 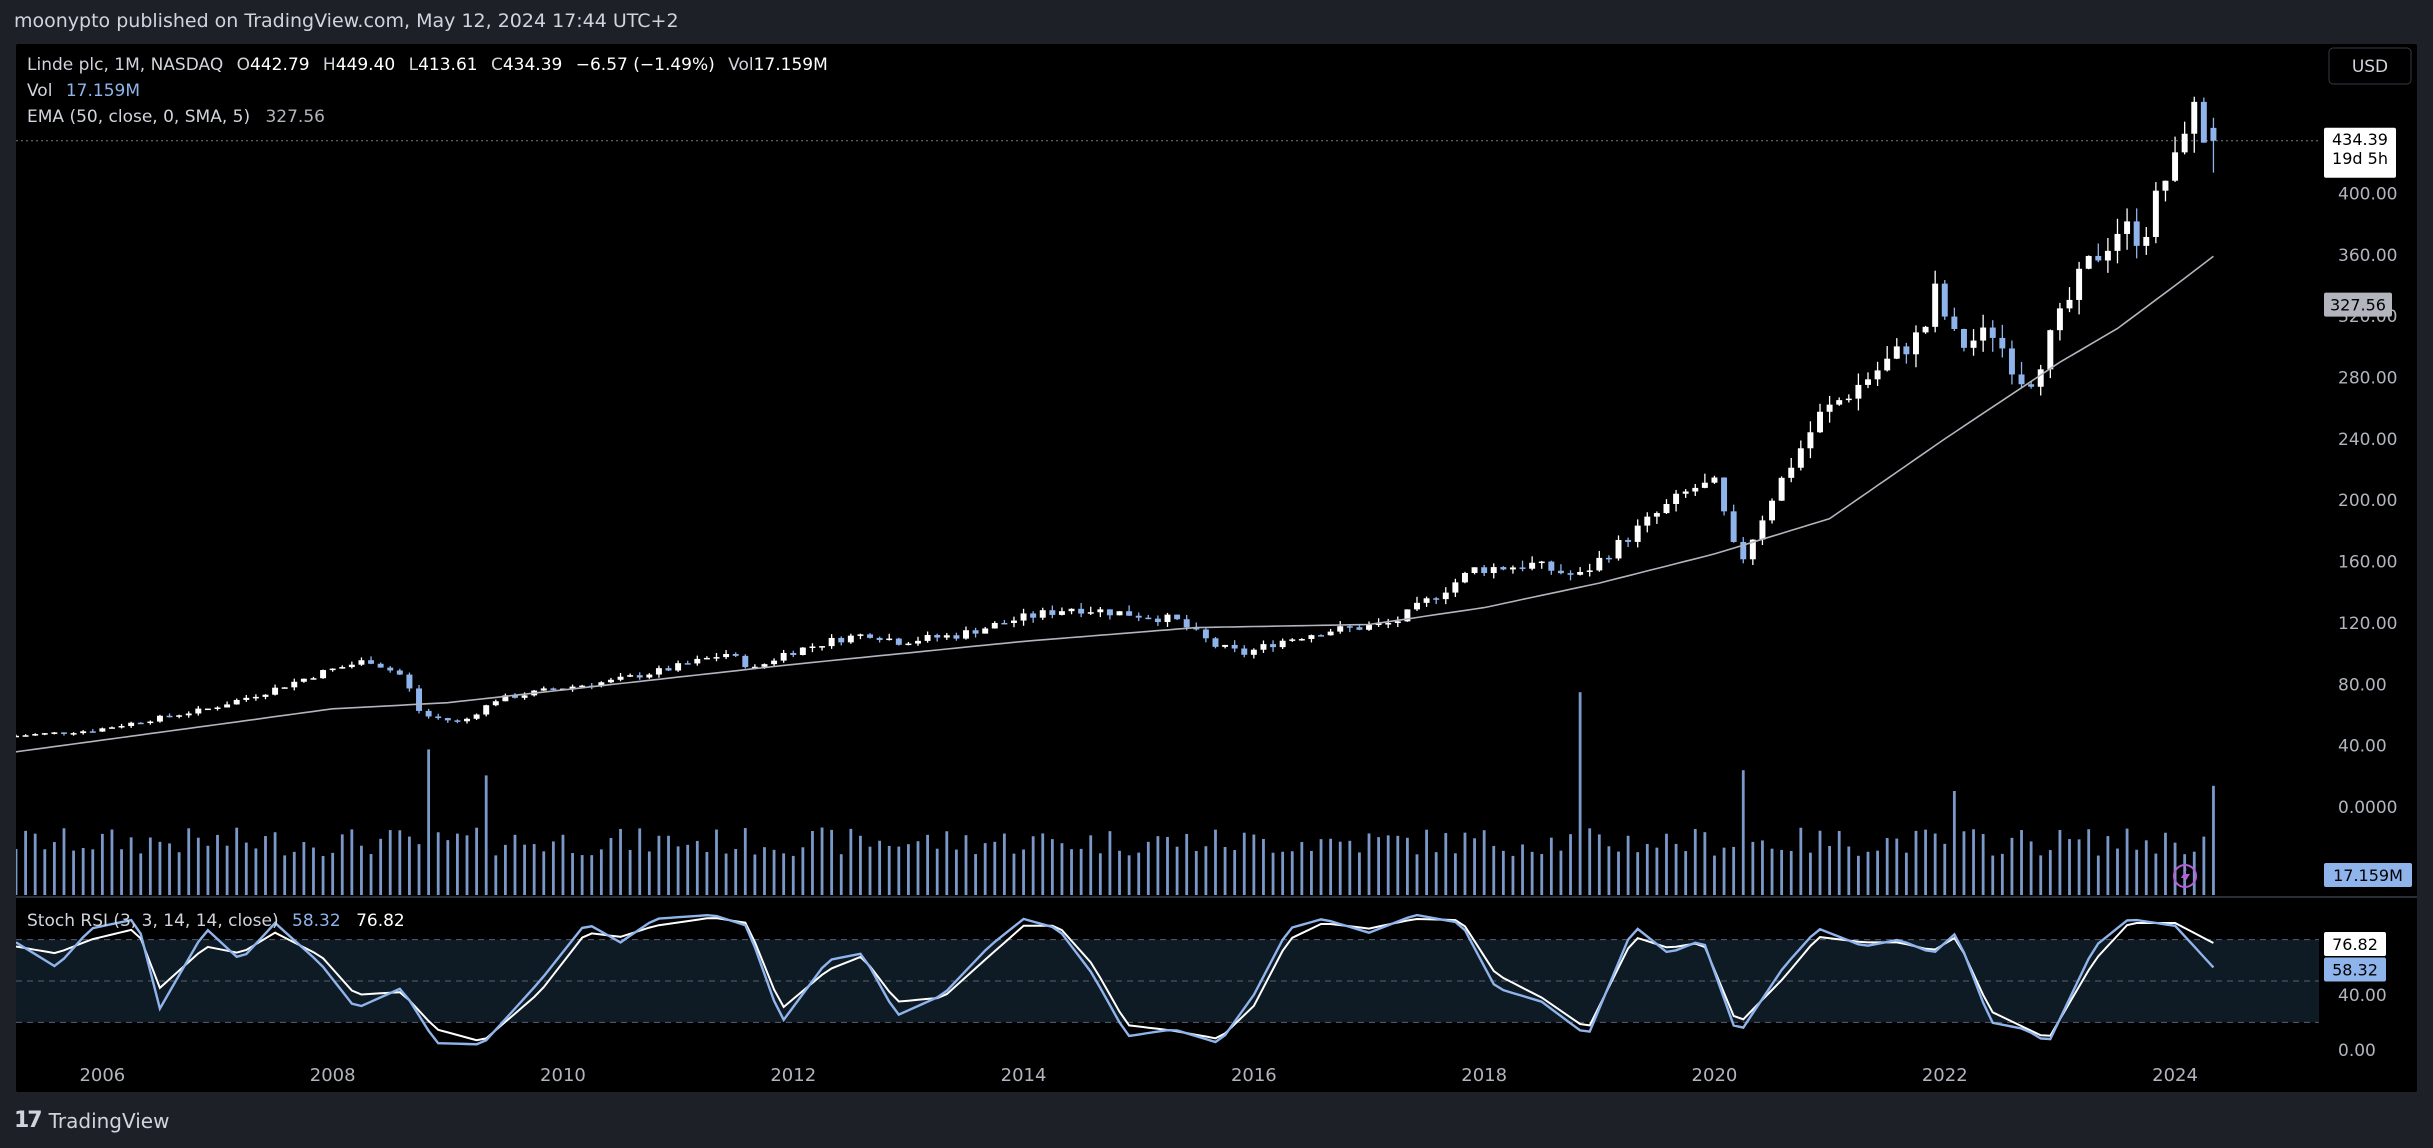 What do you see at coordinates (2362, 1023) in the screenshot?
I see `stoch-y-axis: 0.00 40.00` at bounding box center [2362, 1023].